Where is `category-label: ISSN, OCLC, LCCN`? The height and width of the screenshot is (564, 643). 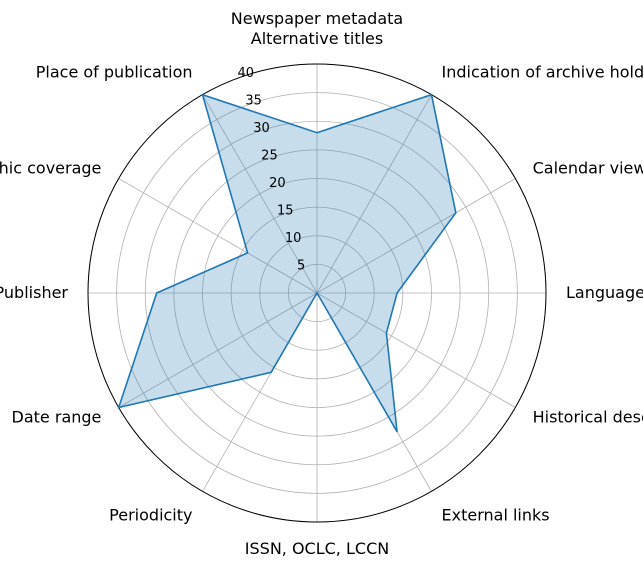 category-label: ISSN, OCLC, LCCN is located at coordinates (317, 548).